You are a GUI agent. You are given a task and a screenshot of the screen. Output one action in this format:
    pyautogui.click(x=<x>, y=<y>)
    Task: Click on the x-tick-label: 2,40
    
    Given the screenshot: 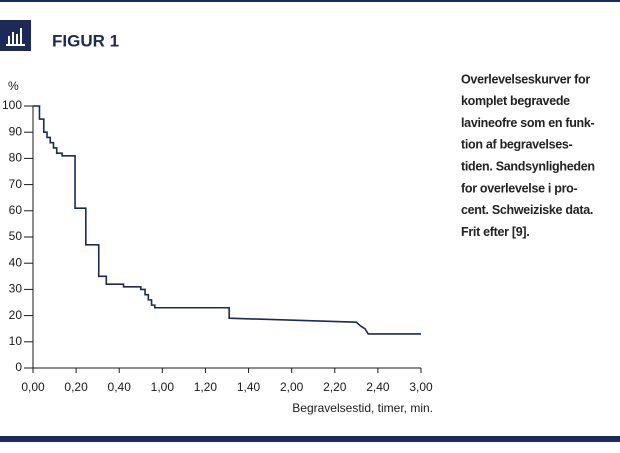 What is the action you would take?
    pyautogui.click(x=378, y=387)
    